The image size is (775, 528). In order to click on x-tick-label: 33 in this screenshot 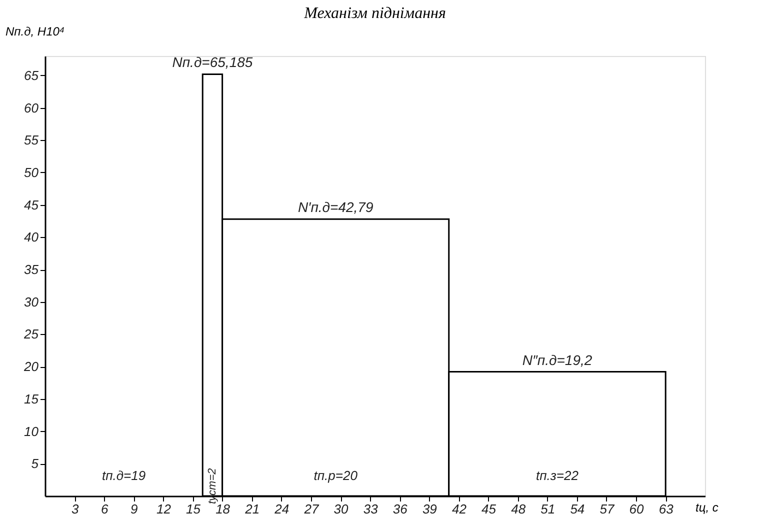, I will do `click(371, 509)`.